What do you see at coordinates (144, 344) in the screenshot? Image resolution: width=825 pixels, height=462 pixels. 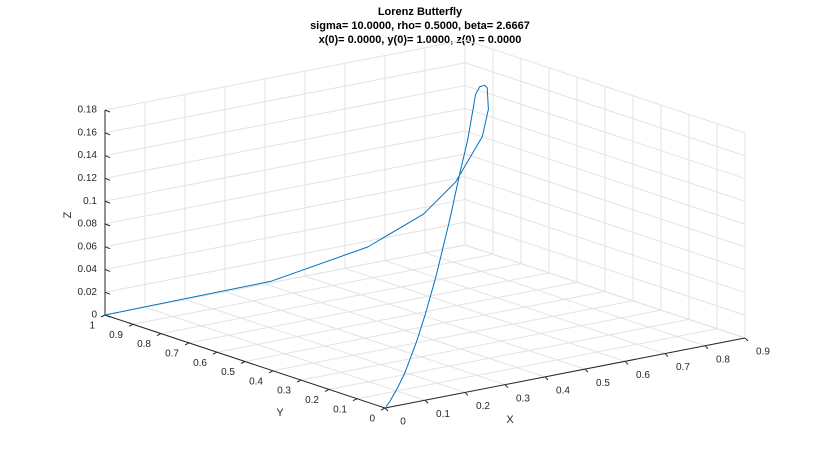 I see `y-tick-label: 0.8` at bounding box center [144, 344].